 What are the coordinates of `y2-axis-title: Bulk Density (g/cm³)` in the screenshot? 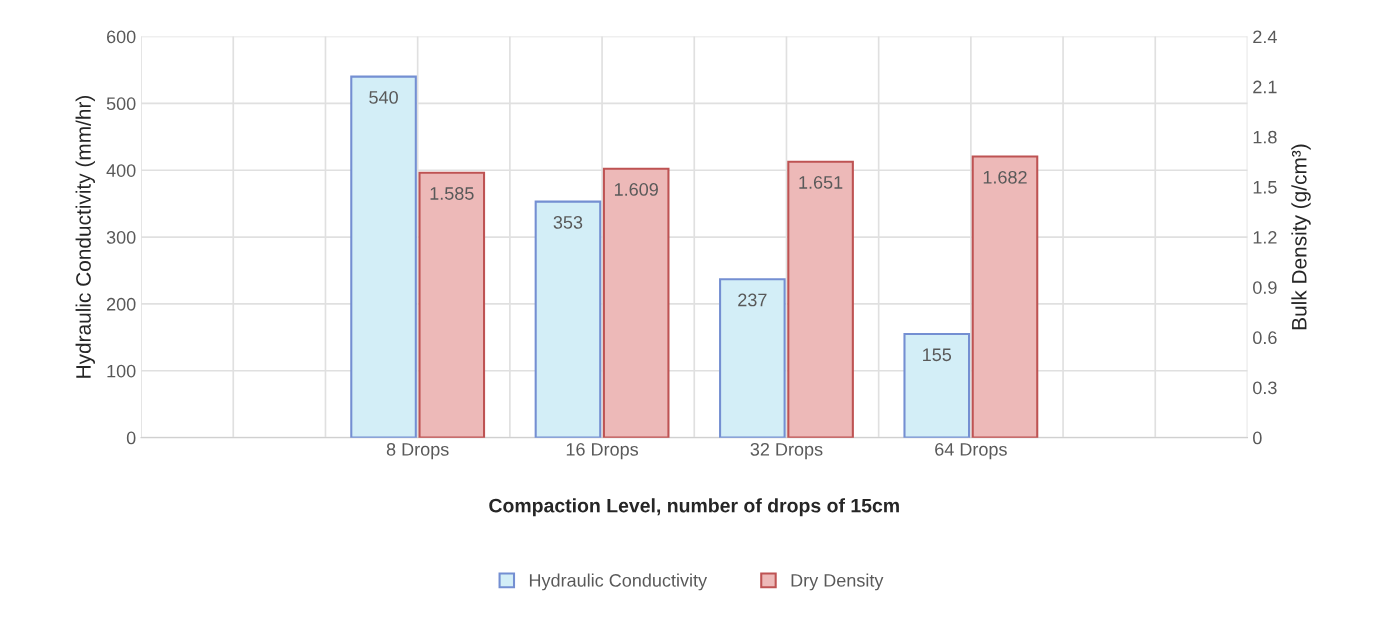 It's located at (1301, 237).